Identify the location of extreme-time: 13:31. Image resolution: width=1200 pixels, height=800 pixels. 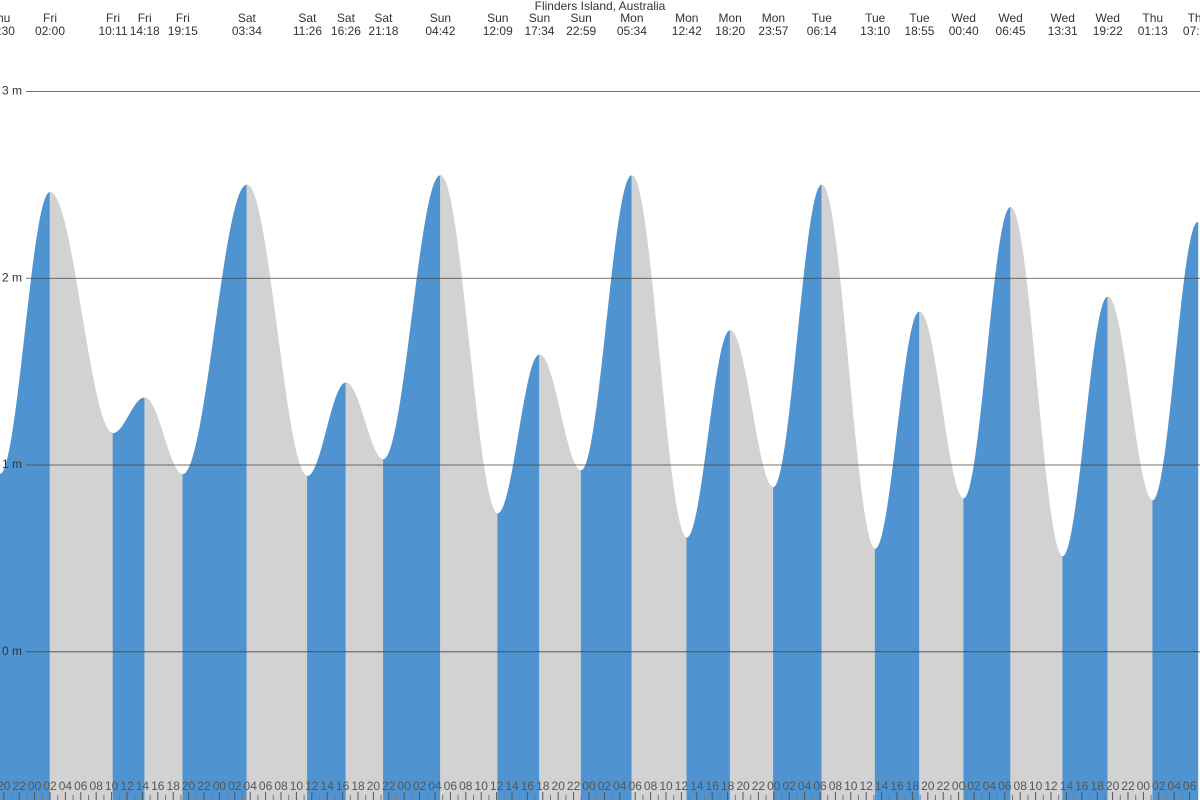
(1063, 31).